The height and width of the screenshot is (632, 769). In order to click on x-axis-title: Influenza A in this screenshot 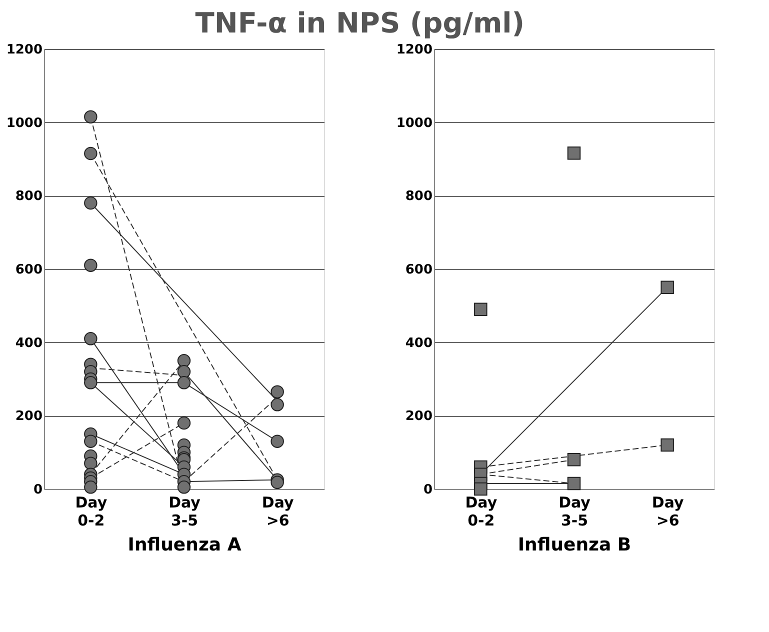, I will do `click(185, 545)`.